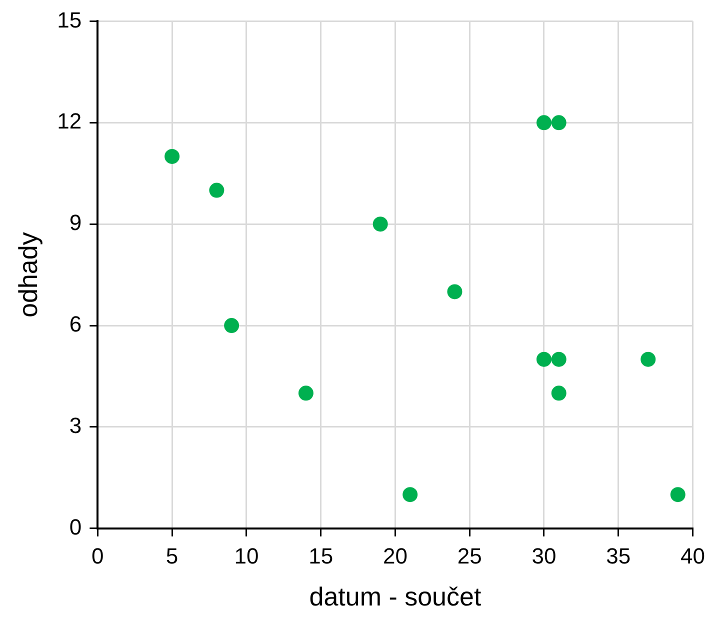 The height and width of the screenshot is (628, 713). I want to click on y-axis-title: odhady, so click(27, 275).